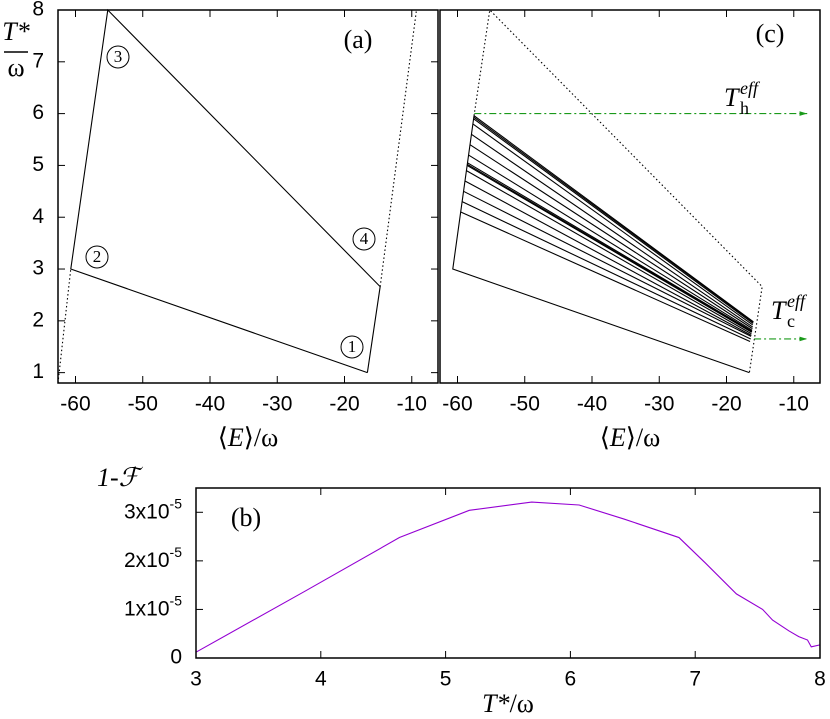 Image resolution: width=830 pixels, height=719 pixels. What do you see at coordinates (38, 164) in the screenshot?
I see `y-tick-label: 5` at bounding box center [38, 164].